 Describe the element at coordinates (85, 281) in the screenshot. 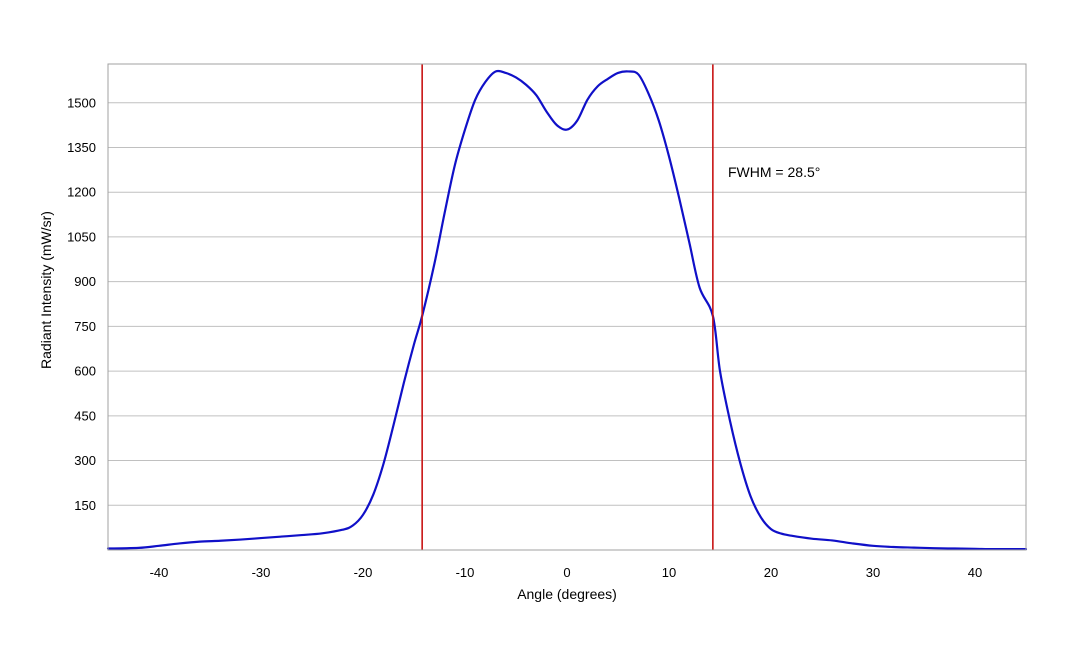

I see `y-tick-label: 900` at that location.